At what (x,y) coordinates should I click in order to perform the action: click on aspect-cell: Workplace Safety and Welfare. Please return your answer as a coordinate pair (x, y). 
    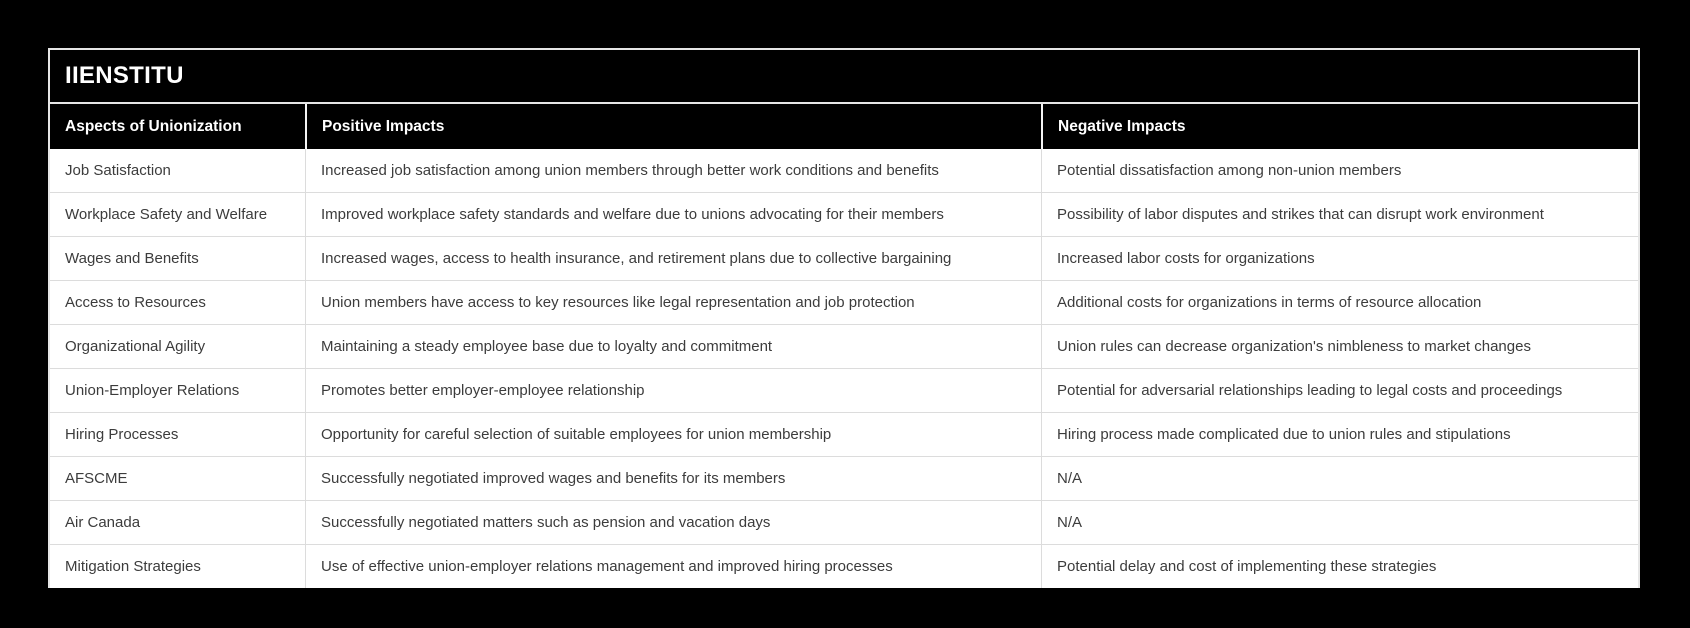
    Looking at the image, I should click on (177, 214).